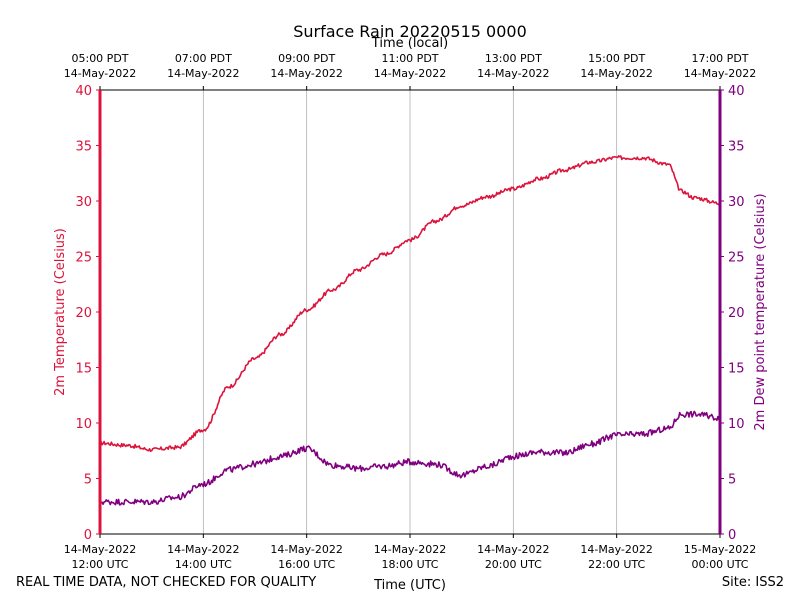 This screenshot has height=600, width=800. Describe the element at coordinates (83, 258) in the screenshot. I see `left-y-tick-label: 25` at that location.